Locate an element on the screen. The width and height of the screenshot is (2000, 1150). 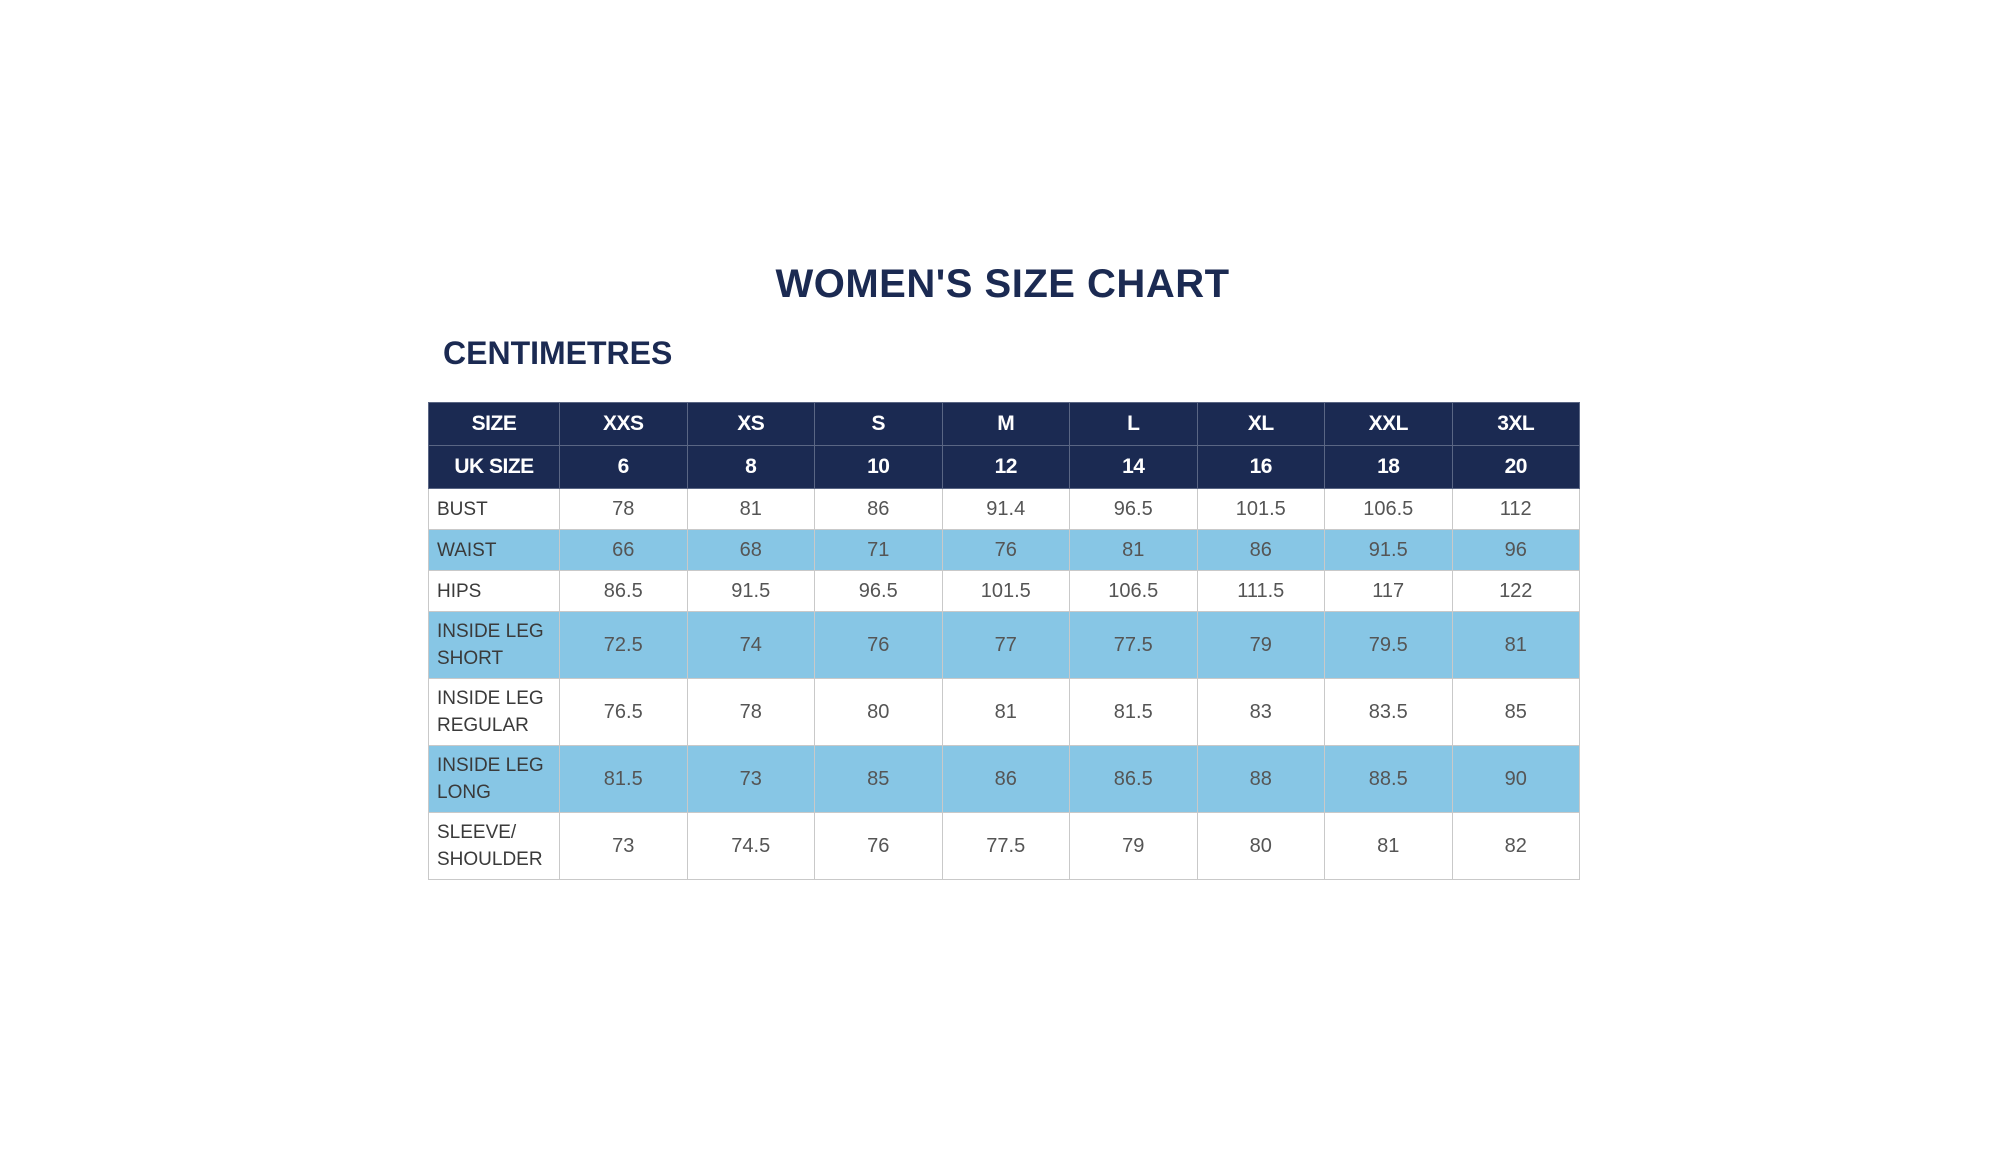
header-cell: 12 is located at coordinates (1005, 467).